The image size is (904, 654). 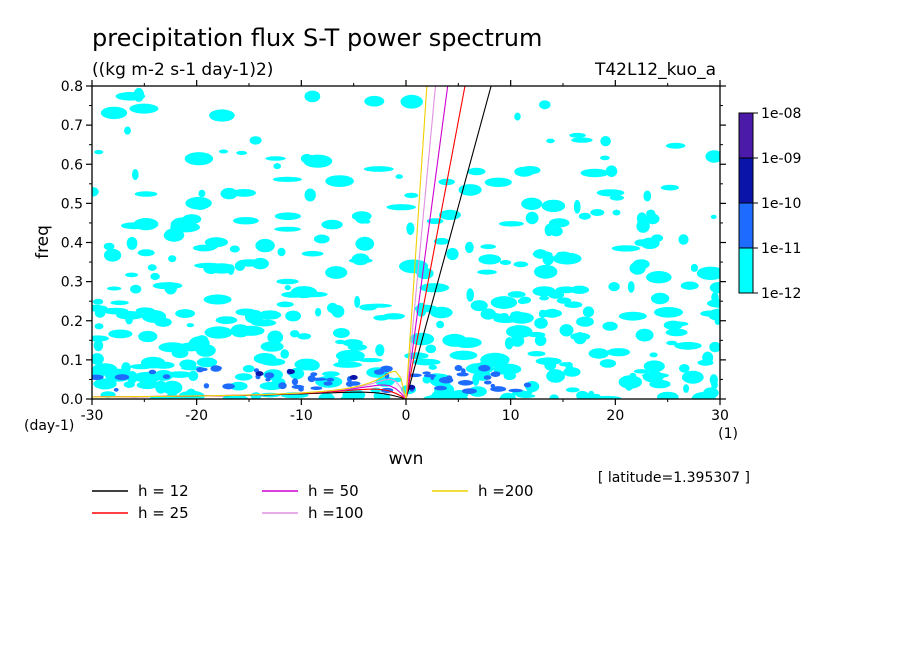 What do you see at coordinates (72, 361) in the screenshot?
I see `y-tick-label: 0.1` at bounding box center [72, 361].